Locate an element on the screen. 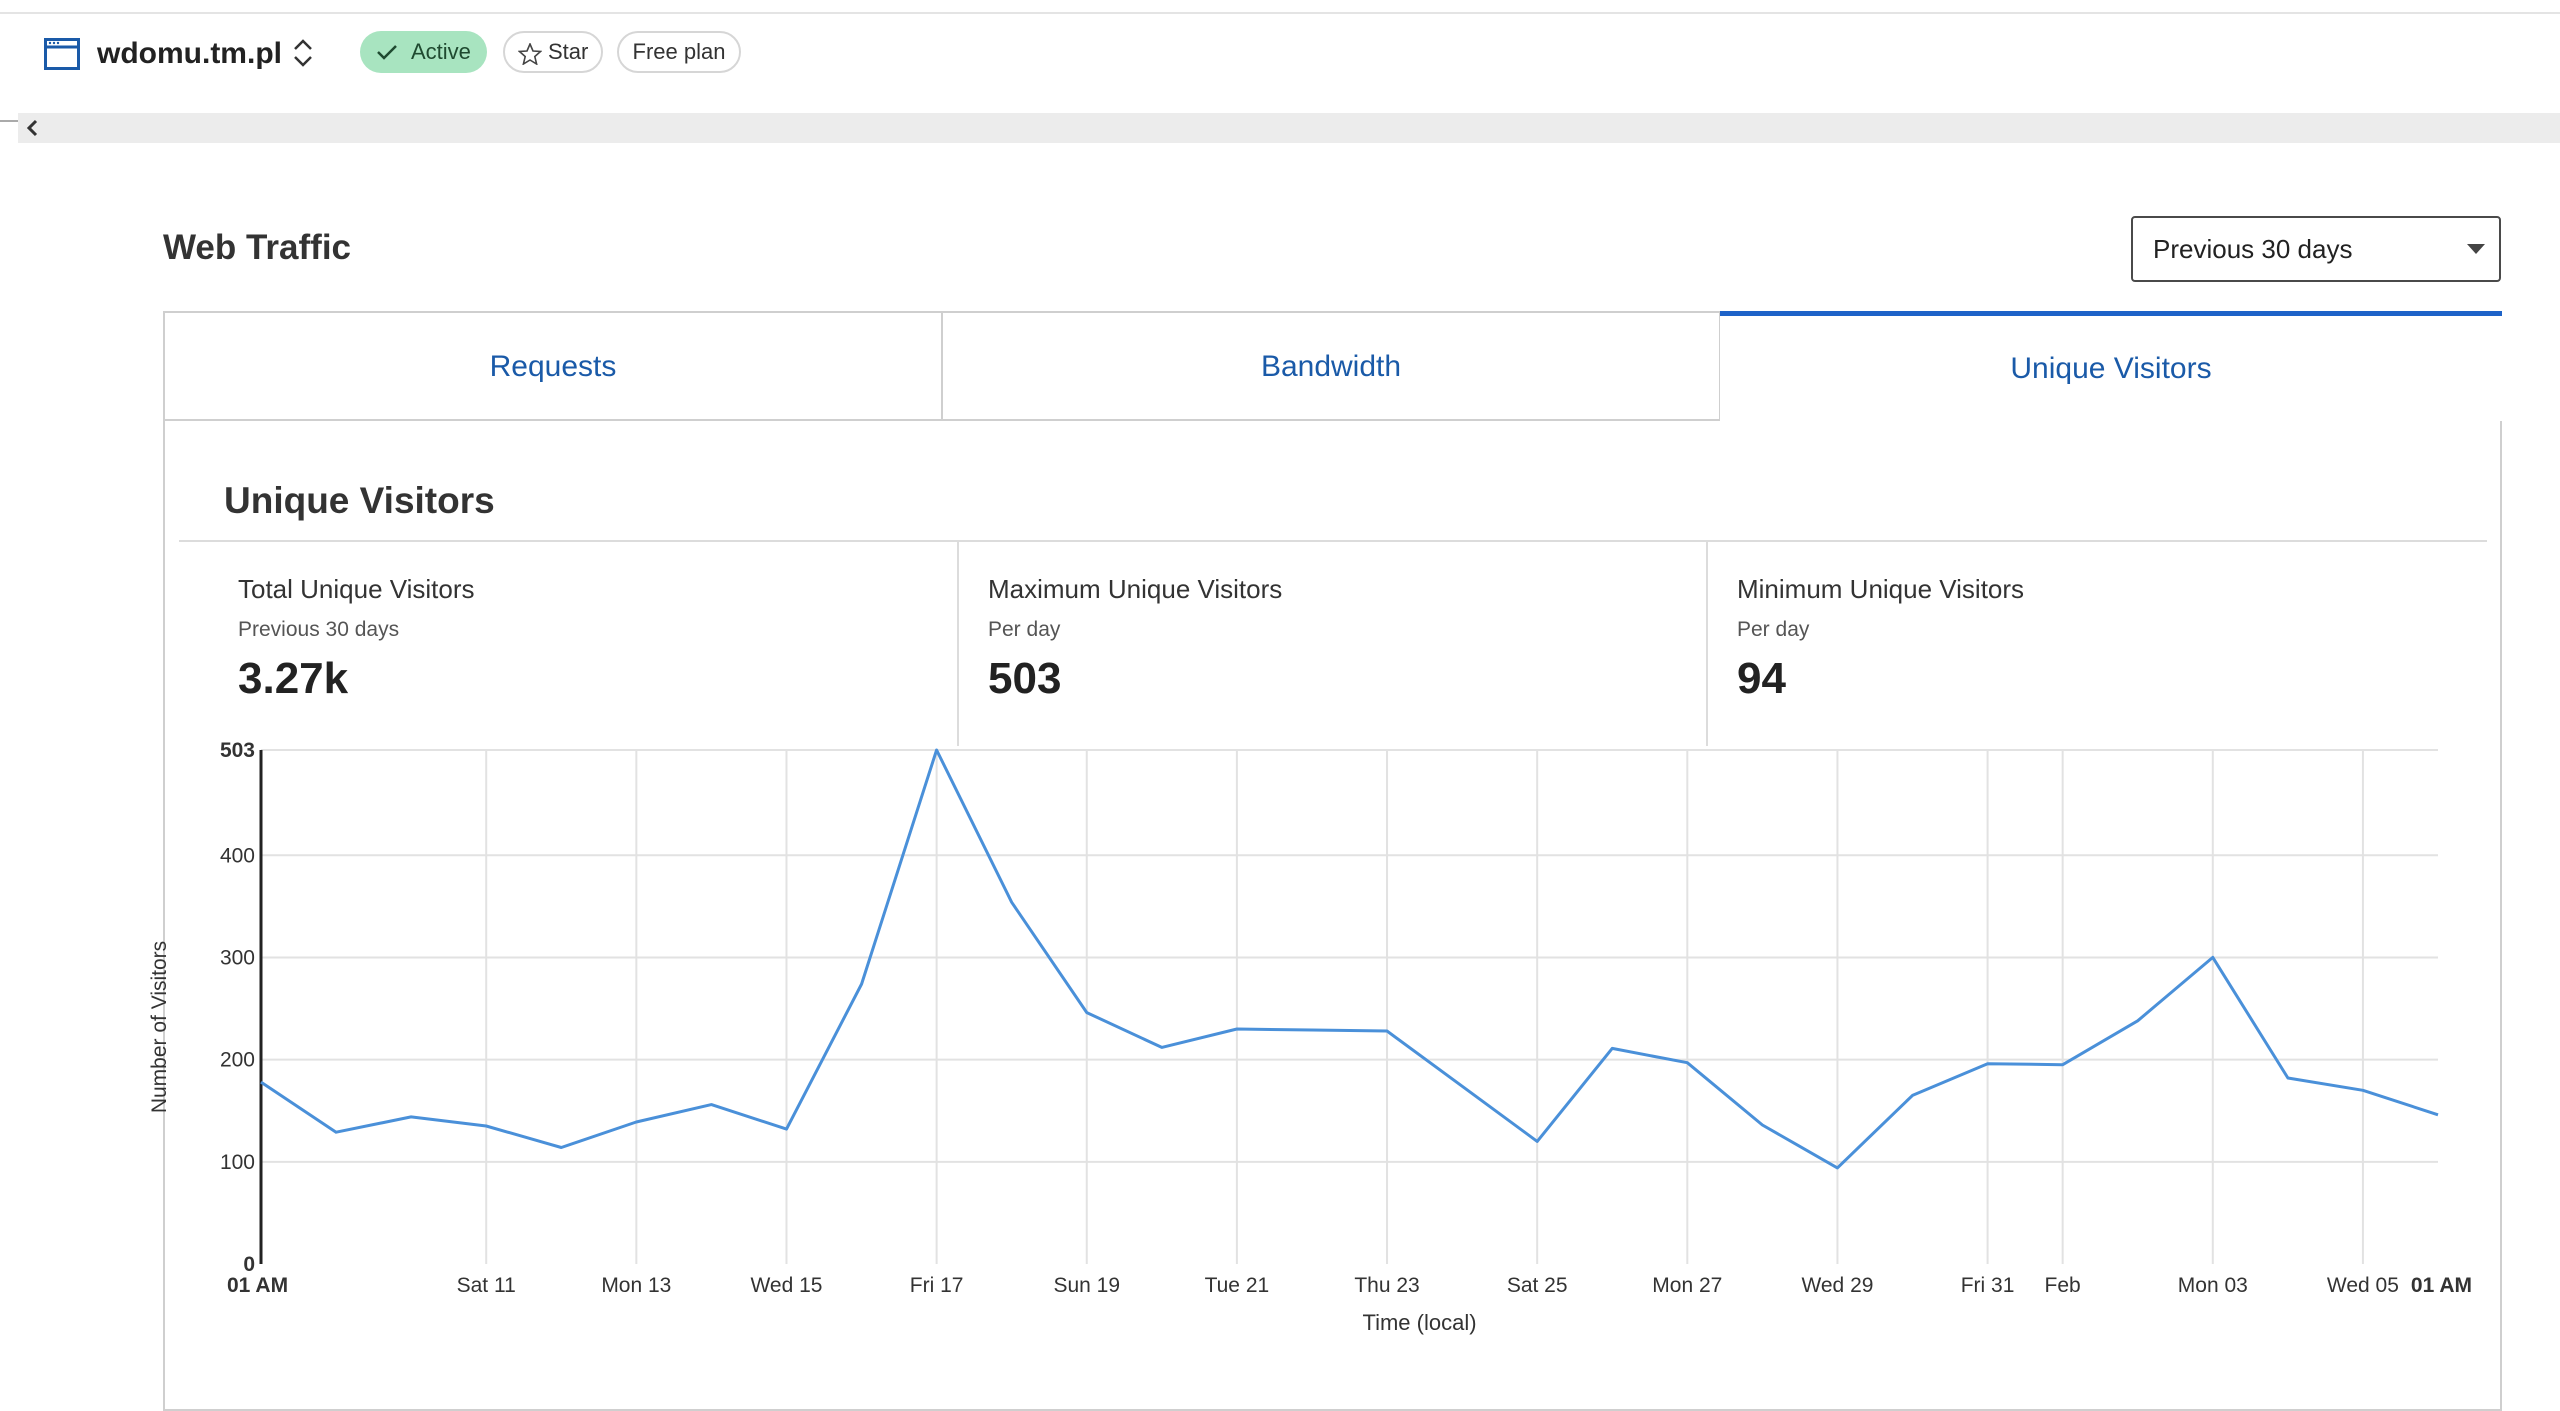 The image size is (2560, 1411). chevron-down-icon is located at coordinates (2476, 249).